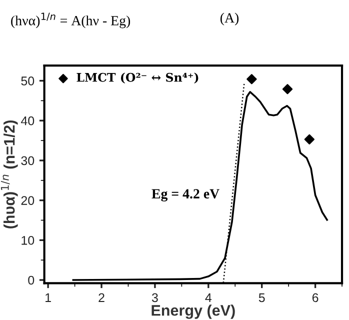  I want to click on y-tick-label: 0, so click(31, 280).